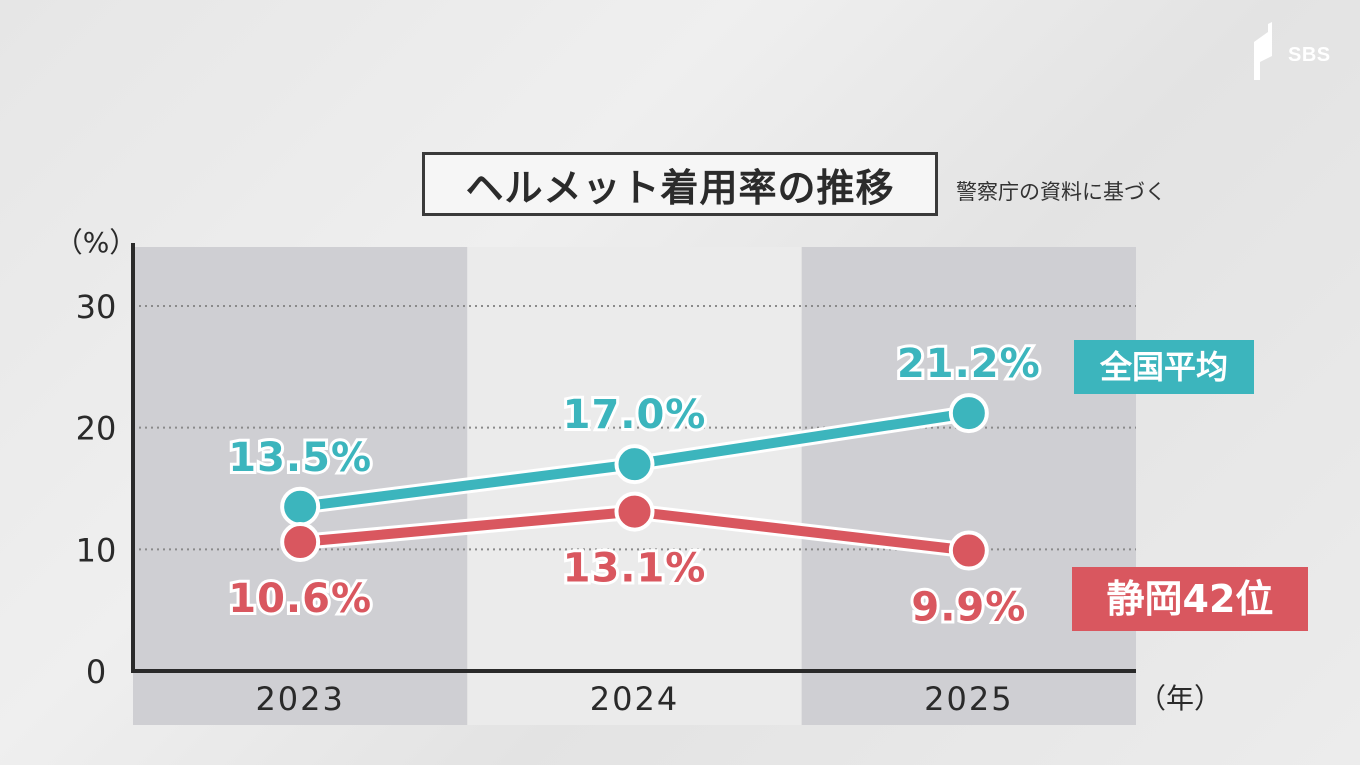 The image size is (1360, 765). Describe the element at coordinates (1263, 51) in the screenshot. I see `sbs-logo-icon` at that location.